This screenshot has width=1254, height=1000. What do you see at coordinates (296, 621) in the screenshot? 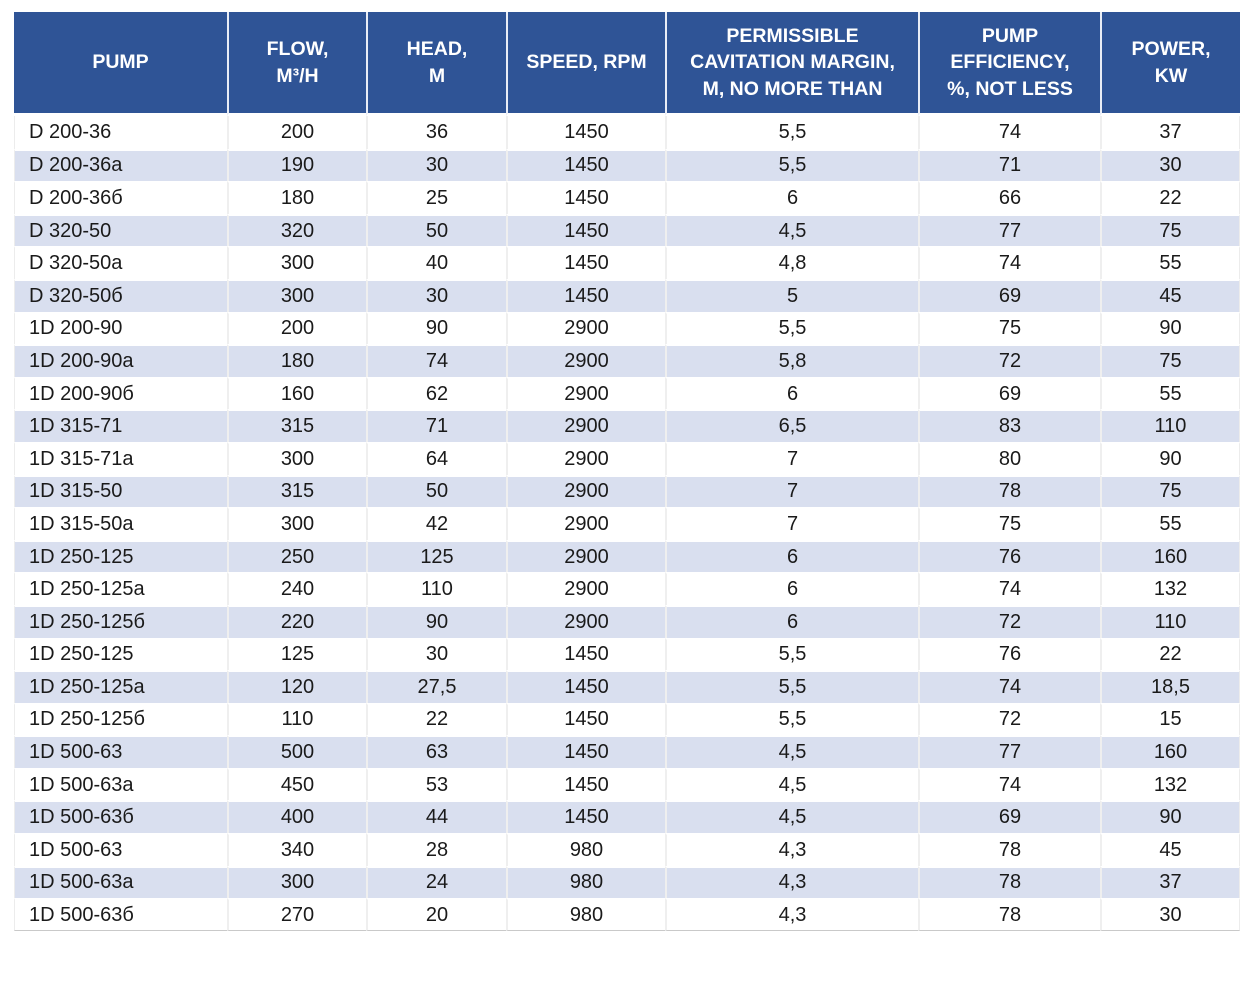
I see `cell-flow: 220` at bounding box center [296, 621].